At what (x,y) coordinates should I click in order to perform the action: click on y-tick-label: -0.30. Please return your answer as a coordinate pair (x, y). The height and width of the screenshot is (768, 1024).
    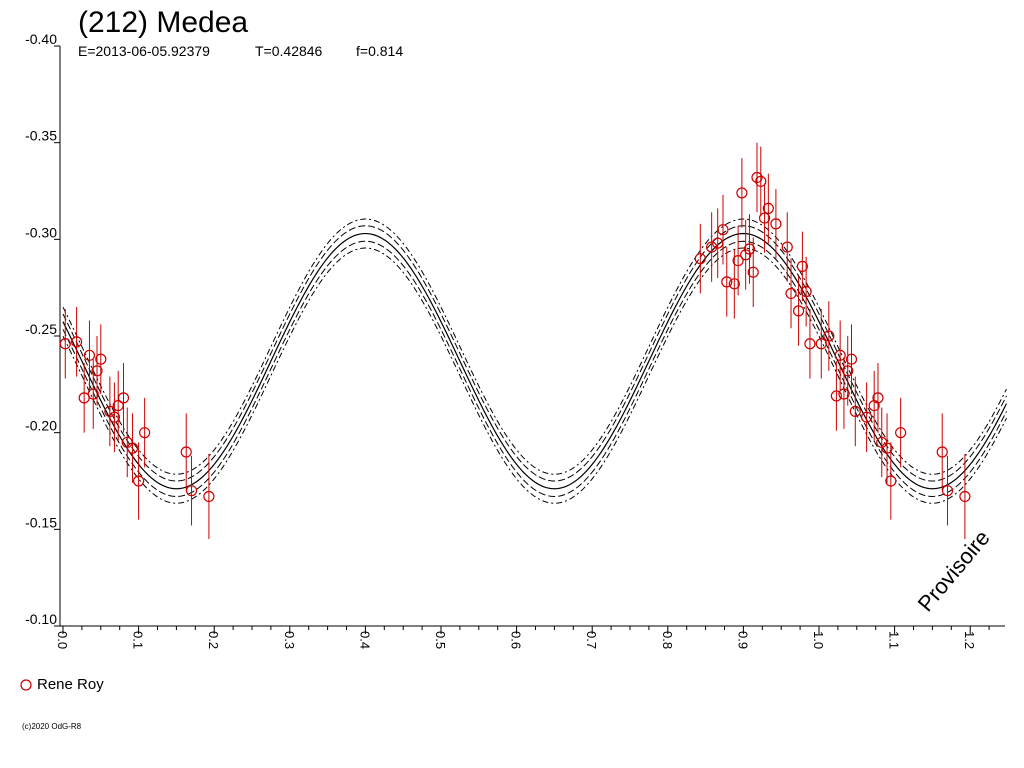
    Looking at the image, I should click on (41, 232).